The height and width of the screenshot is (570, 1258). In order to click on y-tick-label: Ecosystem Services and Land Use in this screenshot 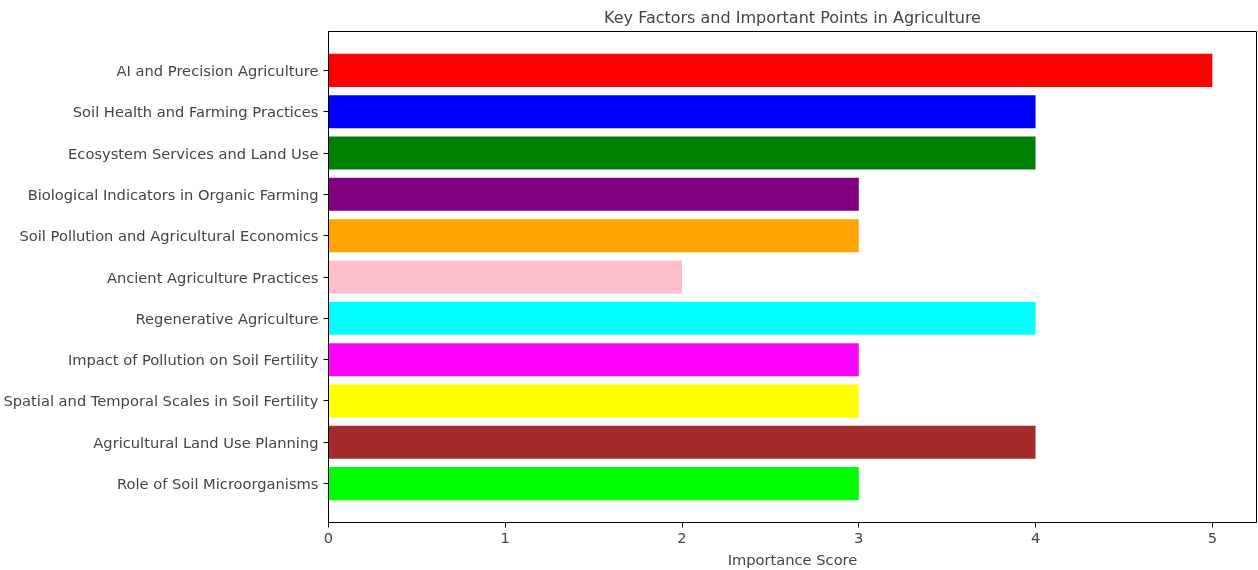, I will do `click(193, 153)`.